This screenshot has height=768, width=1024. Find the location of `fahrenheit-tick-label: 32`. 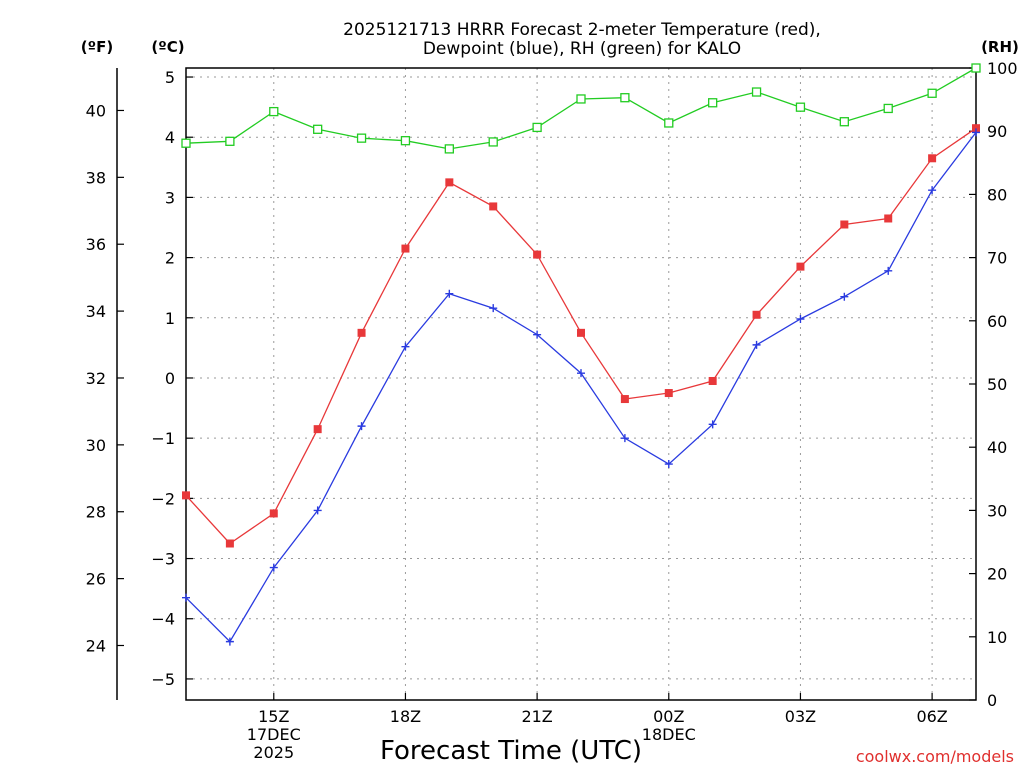

fahrenheit-tick-label: 32 is located at coordinates (96, 378).